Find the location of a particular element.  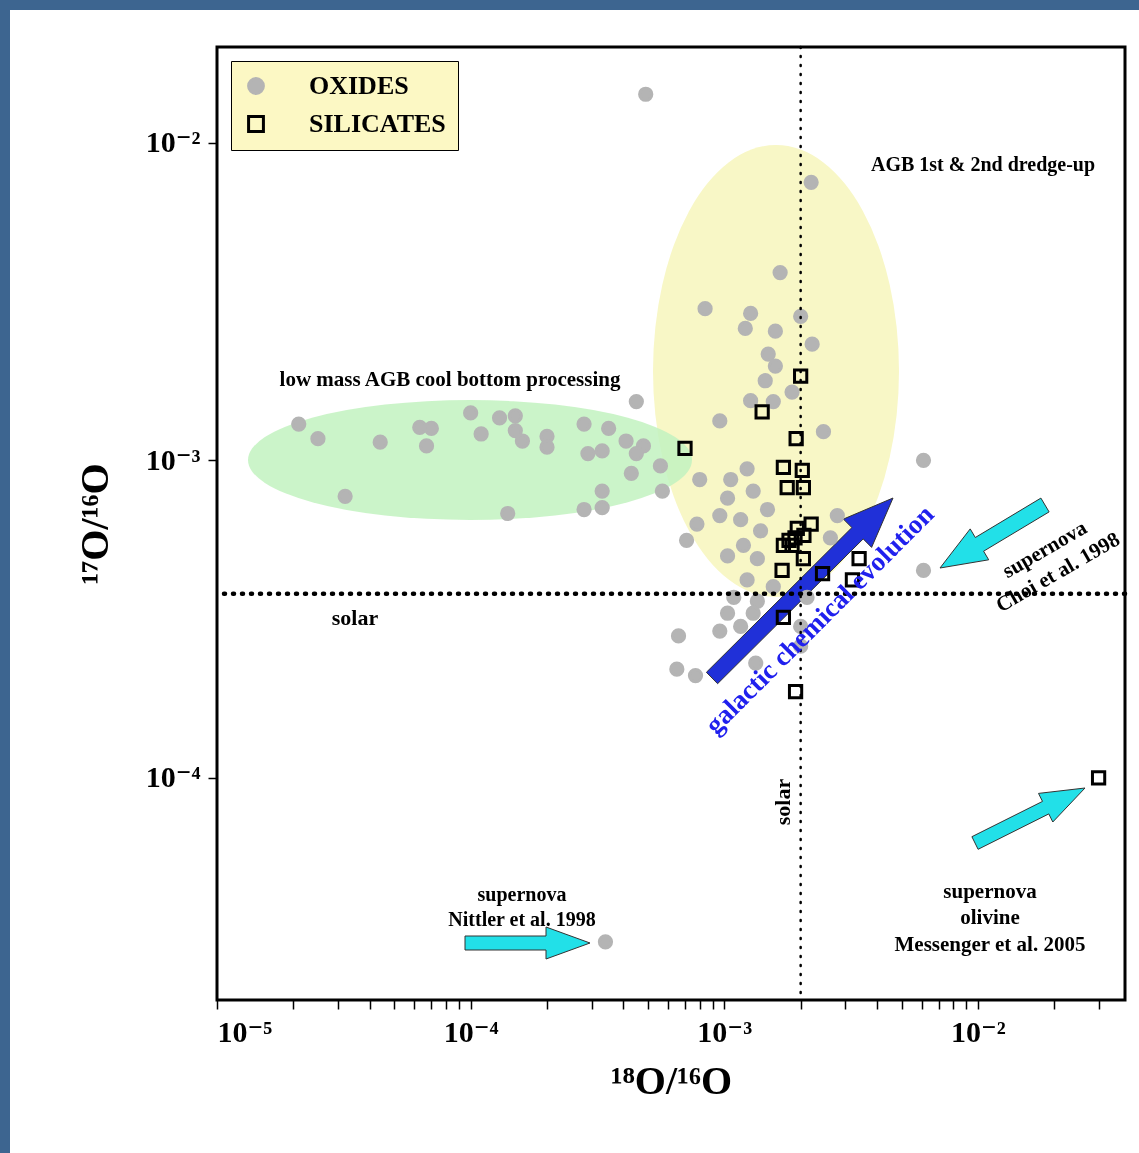

annotation: supernova Nittler et al. 1998 is located at coordinates (522, 906).